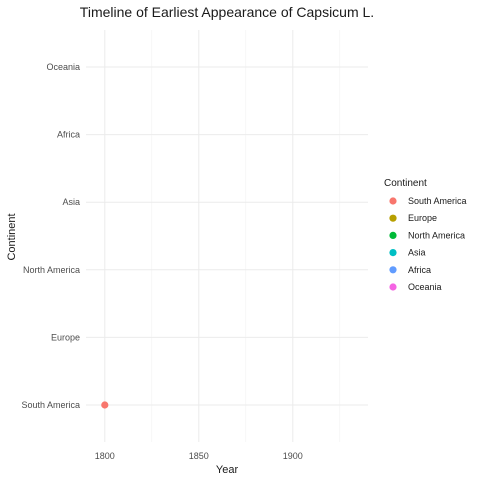  Describe the element at coordinates (436, 235) in the screenshot. I see `legend-label: North America` at that location.